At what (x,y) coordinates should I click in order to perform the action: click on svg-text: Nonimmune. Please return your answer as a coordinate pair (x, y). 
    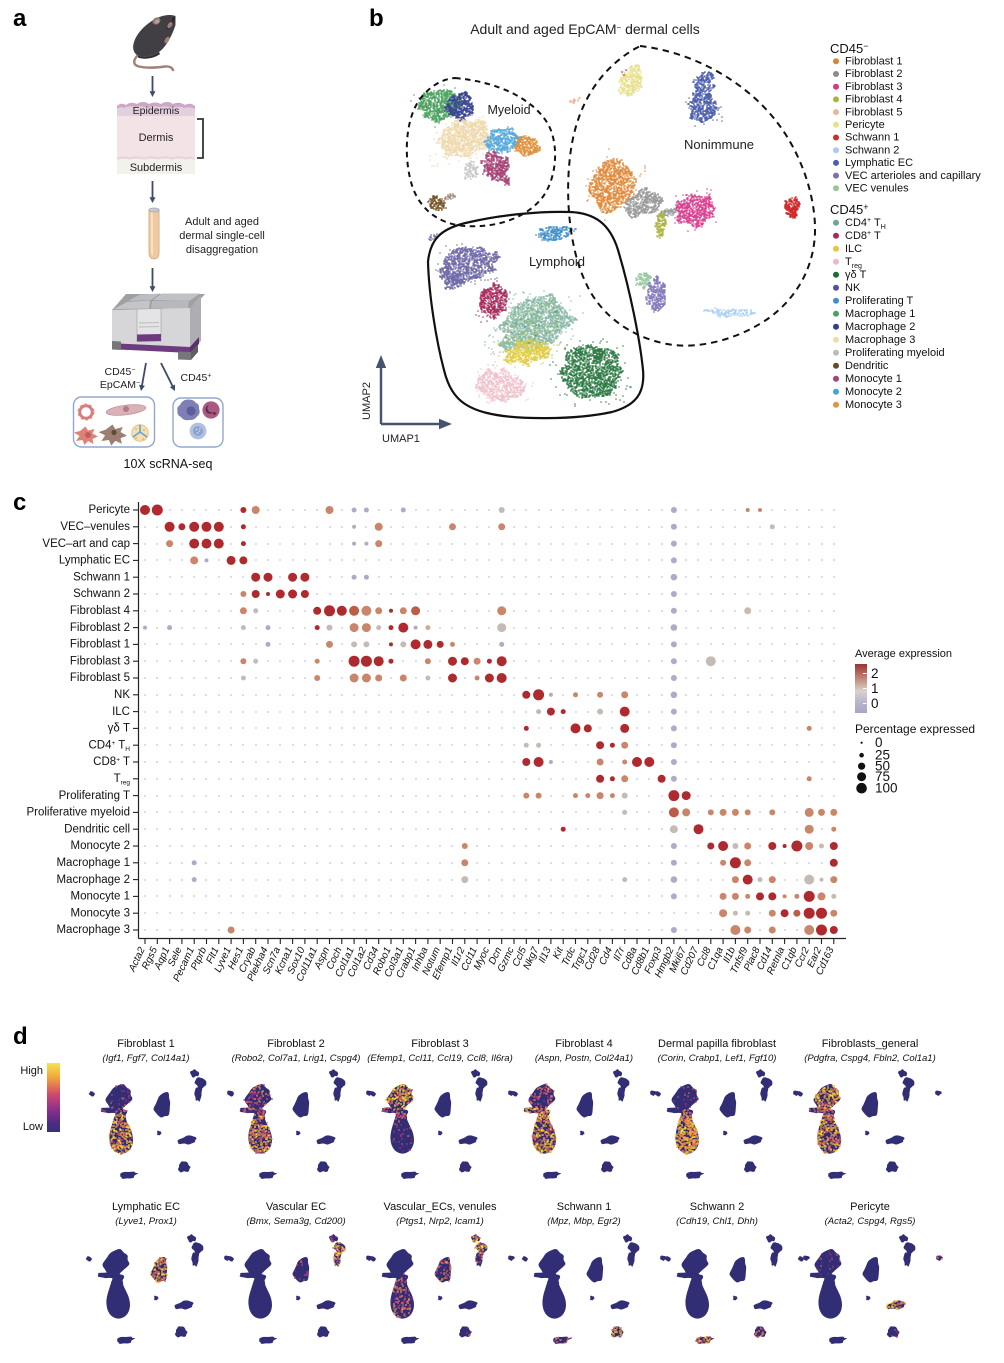
    Looking at the image, I should click on (719, 144).